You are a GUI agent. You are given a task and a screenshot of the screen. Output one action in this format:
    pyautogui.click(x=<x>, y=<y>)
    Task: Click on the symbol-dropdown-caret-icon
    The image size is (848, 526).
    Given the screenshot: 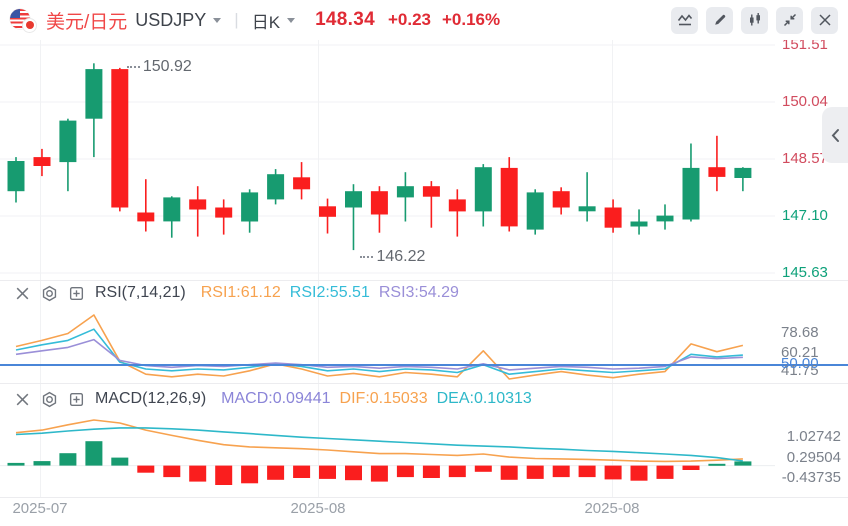 What is the action you would take?
    pyautogui.click(x=217, y=20)
    